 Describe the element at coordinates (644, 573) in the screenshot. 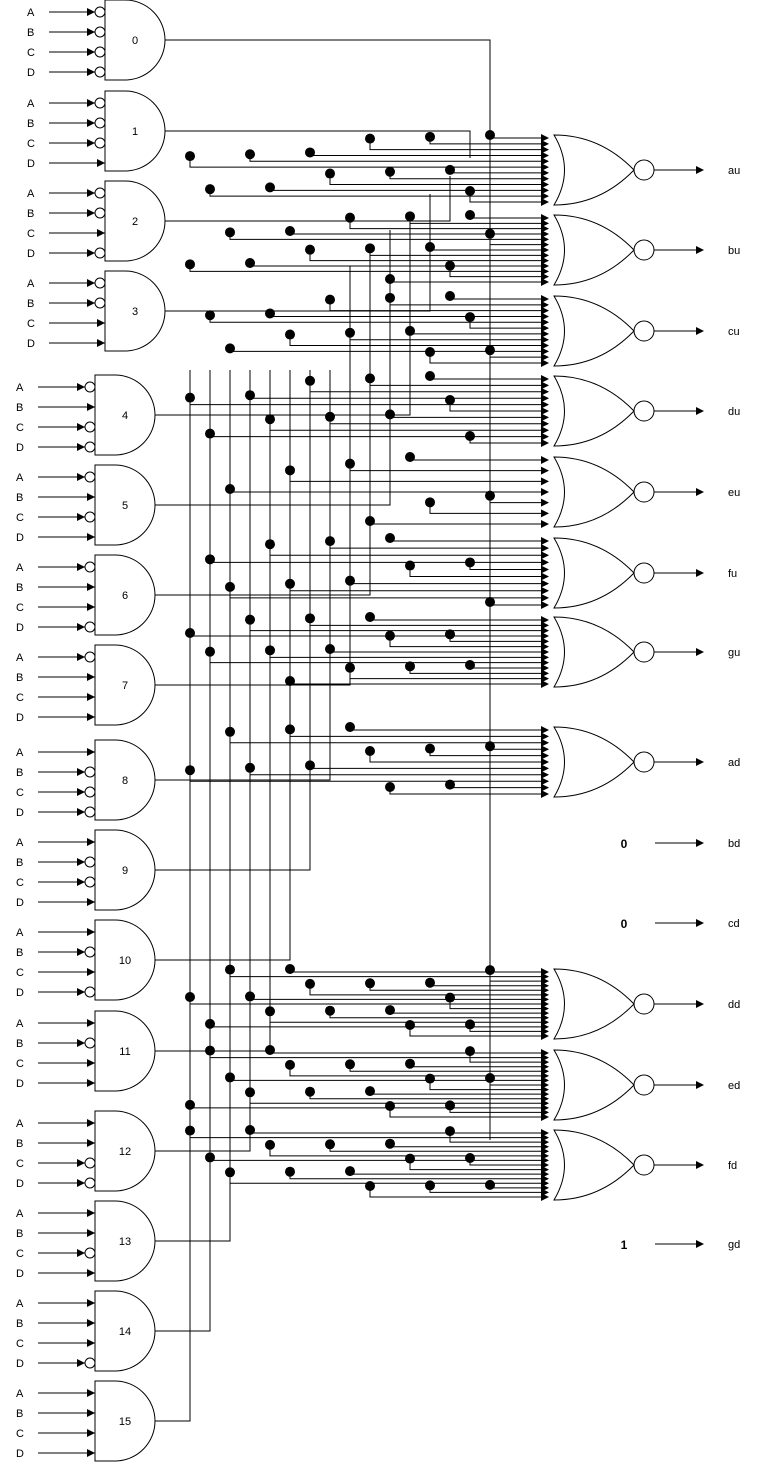

I see `nor-bubble-fu` at that location.